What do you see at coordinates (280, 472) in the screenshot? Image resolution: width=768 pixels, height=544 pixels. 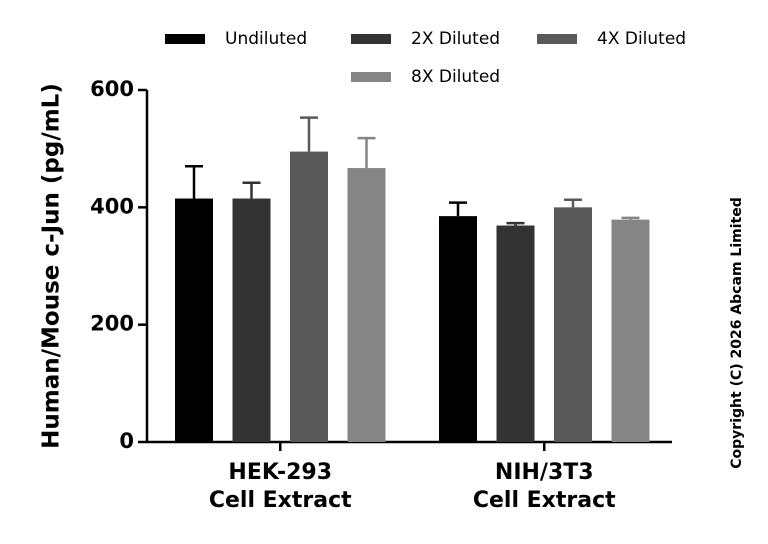 I see `x-tick-label: HEK-293` at bounding box center [280, 472].